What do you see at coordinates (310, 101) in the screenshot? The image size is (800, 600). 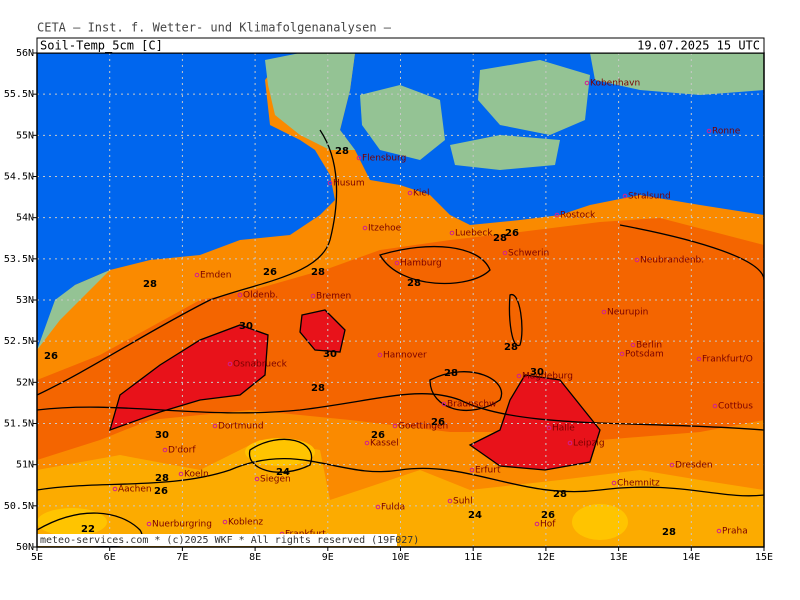 I see `land-jutland` at bounding box center [310, 101].